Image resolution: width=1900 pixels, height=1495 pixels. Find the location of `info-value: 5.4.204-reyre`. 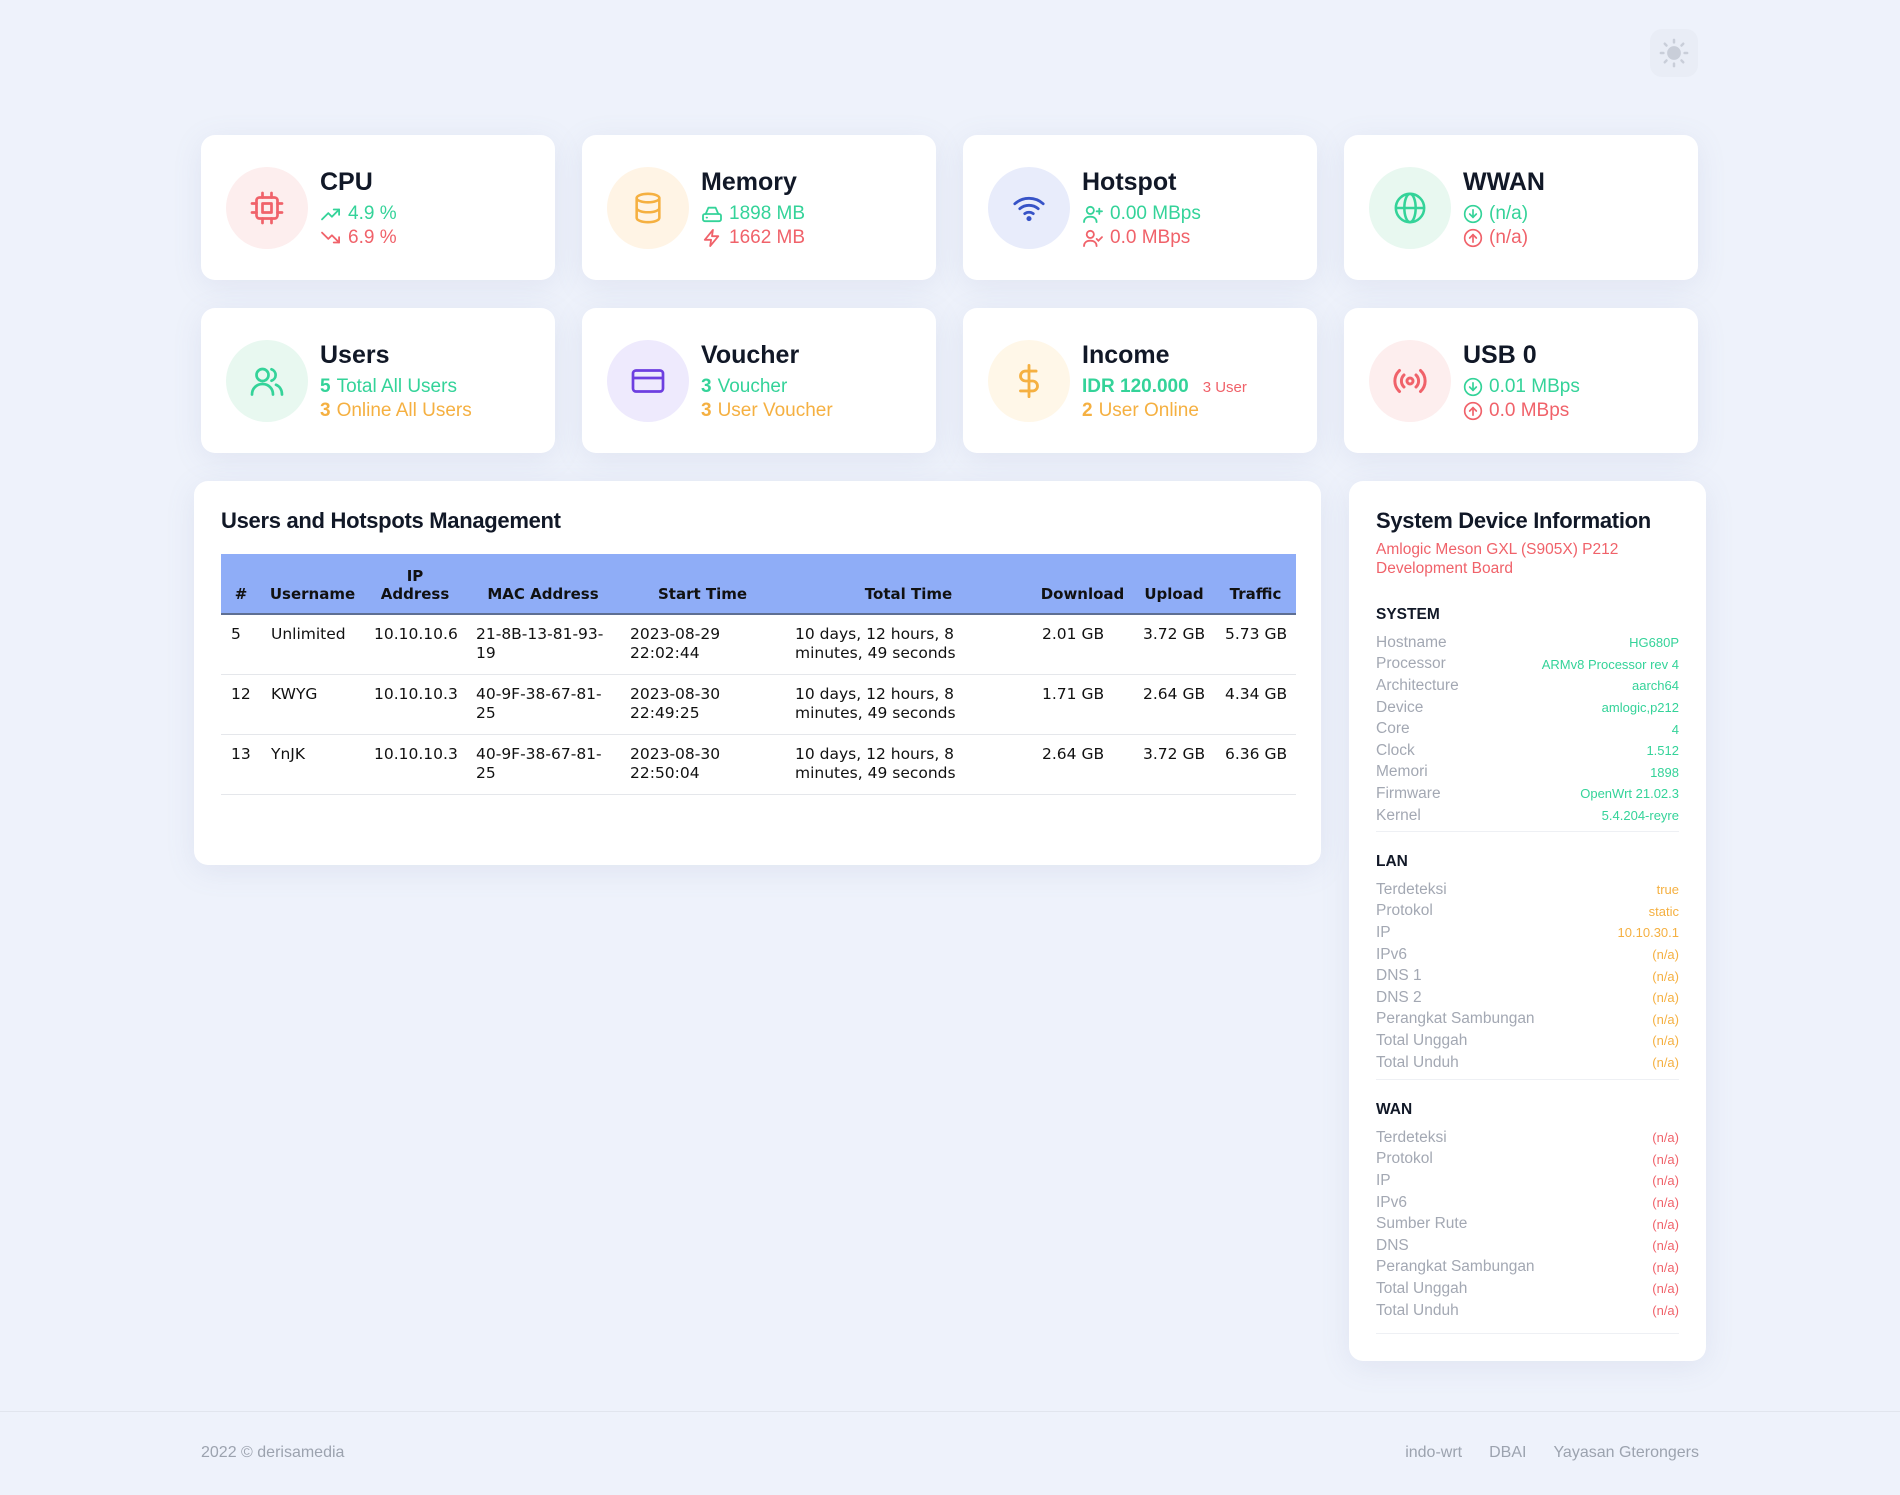

info-value: 5.4.204-reyre is located at coordinates (1640, 816).